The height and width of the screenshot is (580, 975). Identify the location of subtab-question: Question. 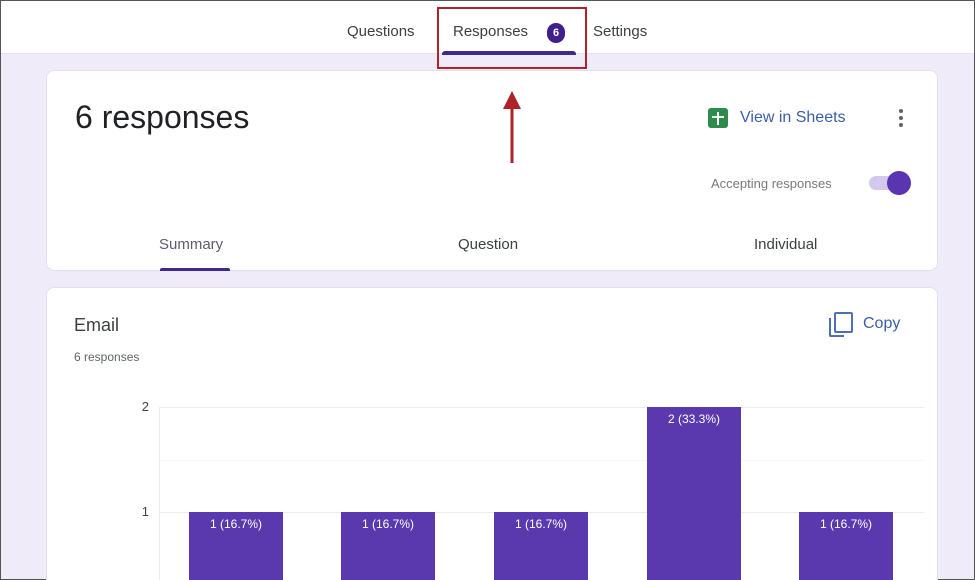
(488, 244).